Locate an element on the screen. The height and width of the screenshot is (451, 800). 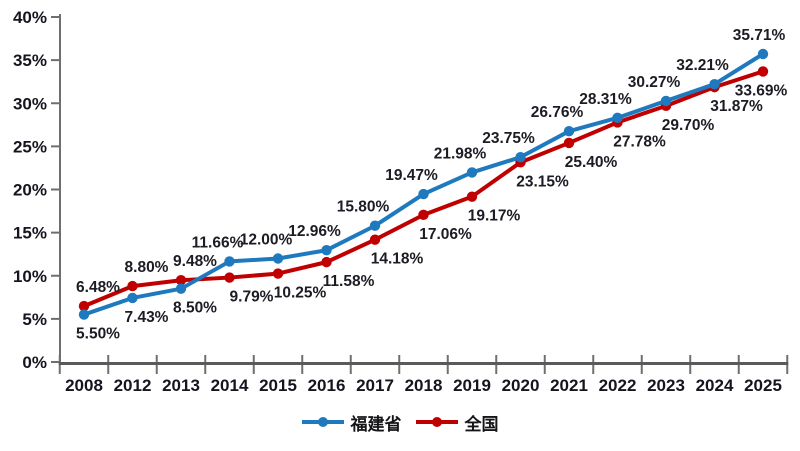
y-axis-label: 5% is located at coordinates (34, 319).